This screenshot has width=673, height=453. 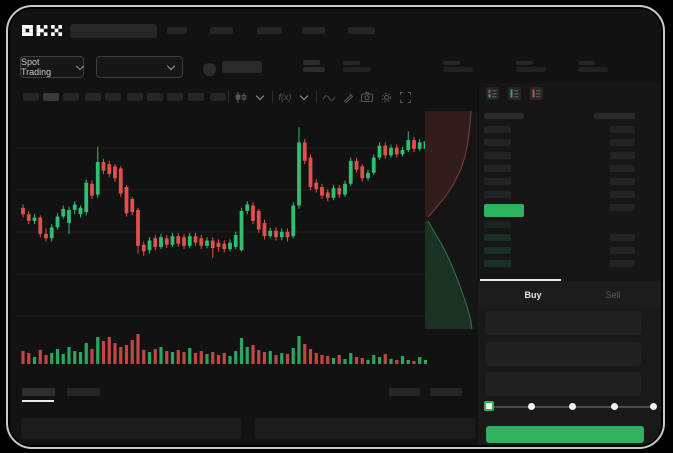 What do you see at coordinates (209, 69) in the screenshot?
I see `coin-avatar` at bounding box center [209, 69].